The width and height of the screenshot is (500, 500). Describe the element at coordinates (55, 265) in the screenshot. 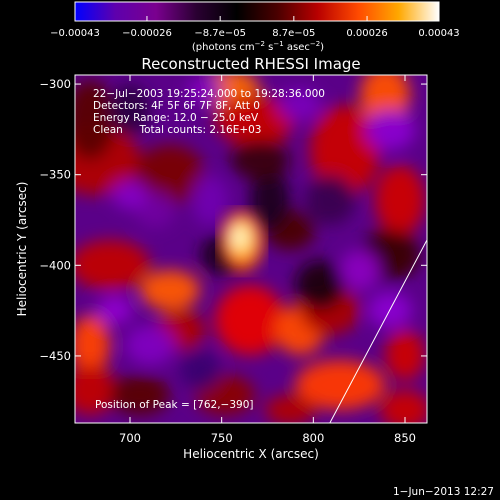

I see `y-tick-label: −400` at that location.